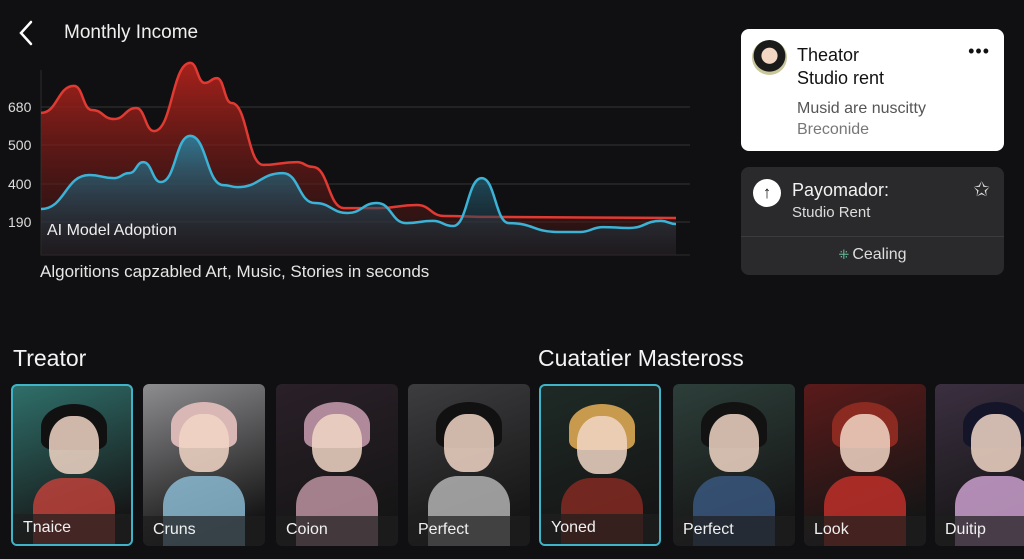  Describe the element at coordinates (20, 184) in the screenshot. I see `y-tick-label: 400` at that location.